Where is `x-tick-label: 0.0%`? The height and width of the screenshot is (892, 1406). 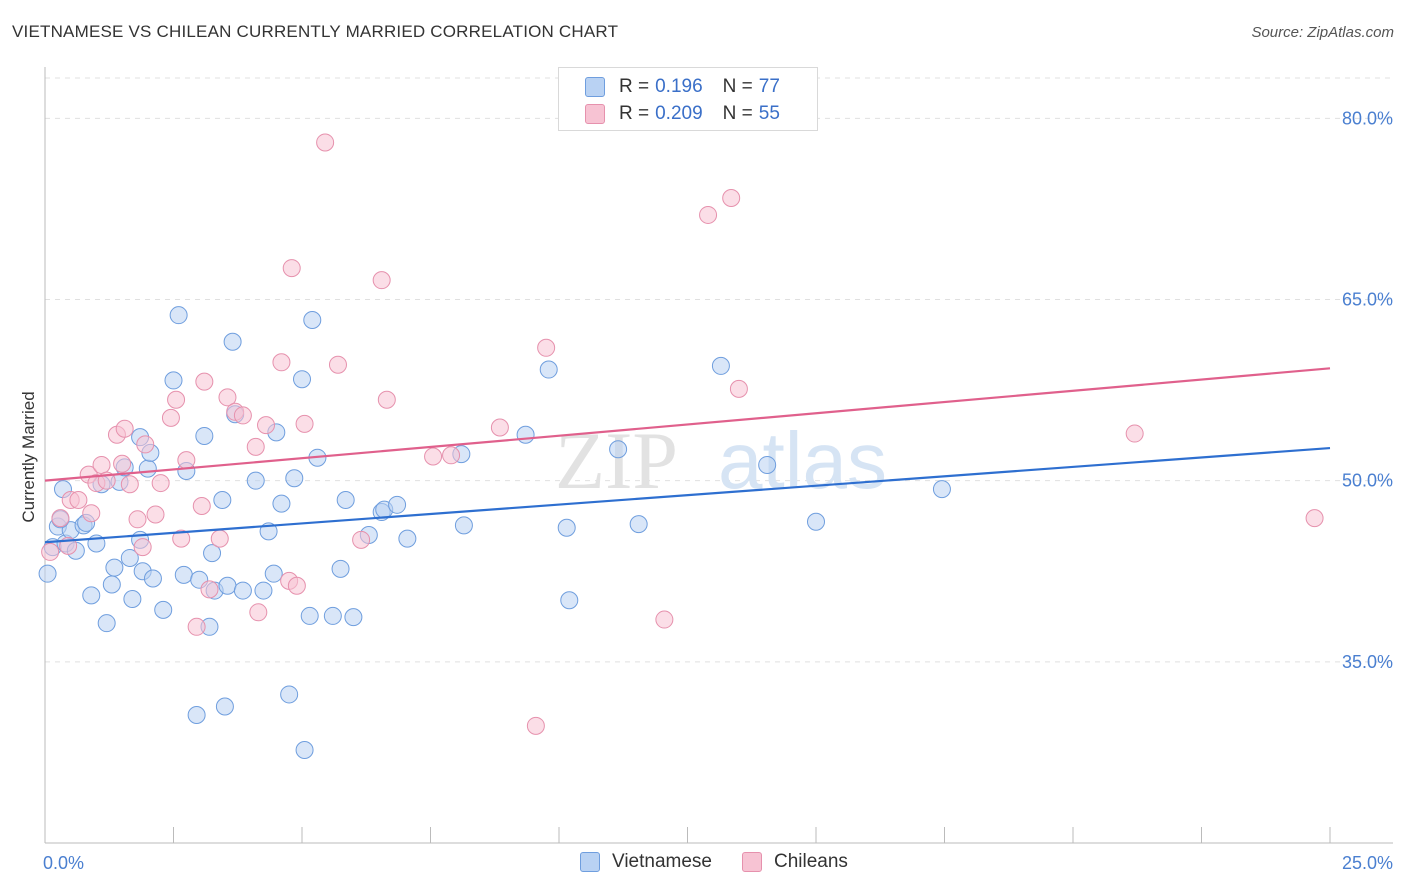 x-tick-label: 0.0% is located at coordinates (63, 863).